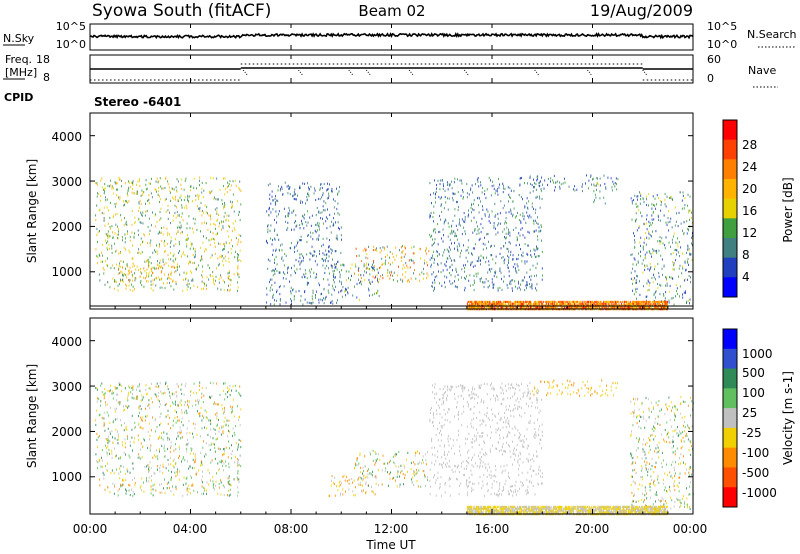  What do you see at coordinates (788, 209) in the screenshot?
I see `power-colorbar-label: Power [dB]` at bounding box center [788, 209].